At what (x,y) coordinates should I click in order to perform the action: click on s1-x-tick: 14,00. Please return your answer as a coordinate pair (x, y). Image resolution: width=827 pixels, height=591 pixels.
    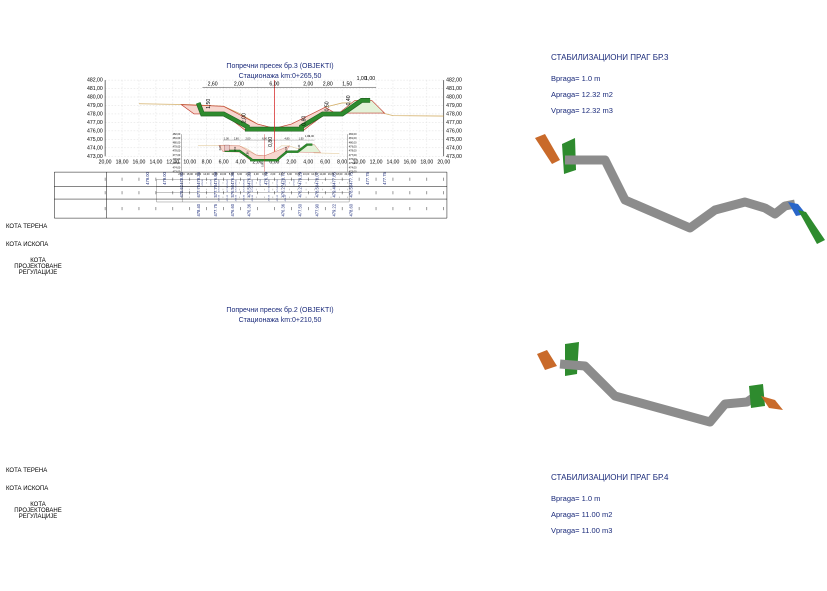
    Looking at the image, I should click on (393, 162).